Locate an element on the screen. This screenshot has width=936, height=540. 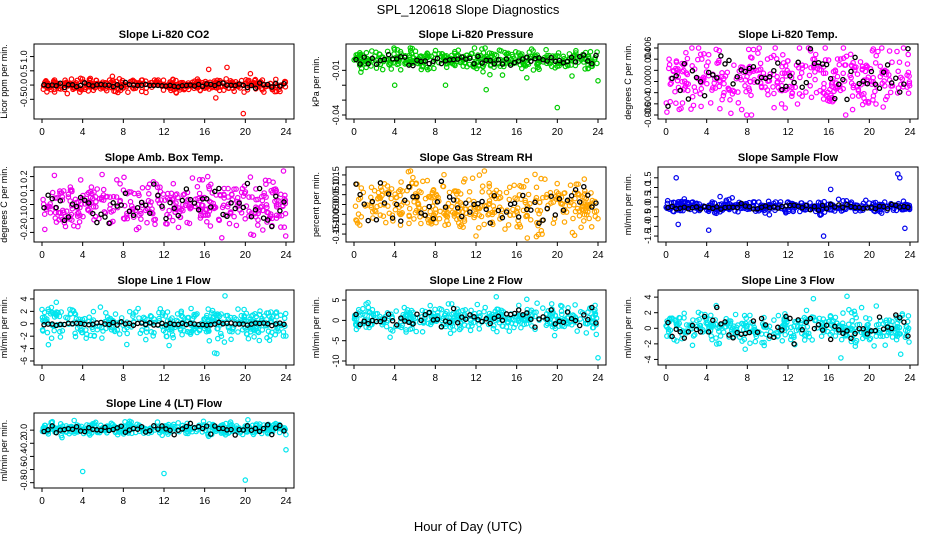
x-tick-label: 0 is located at coordinates (666, 255).